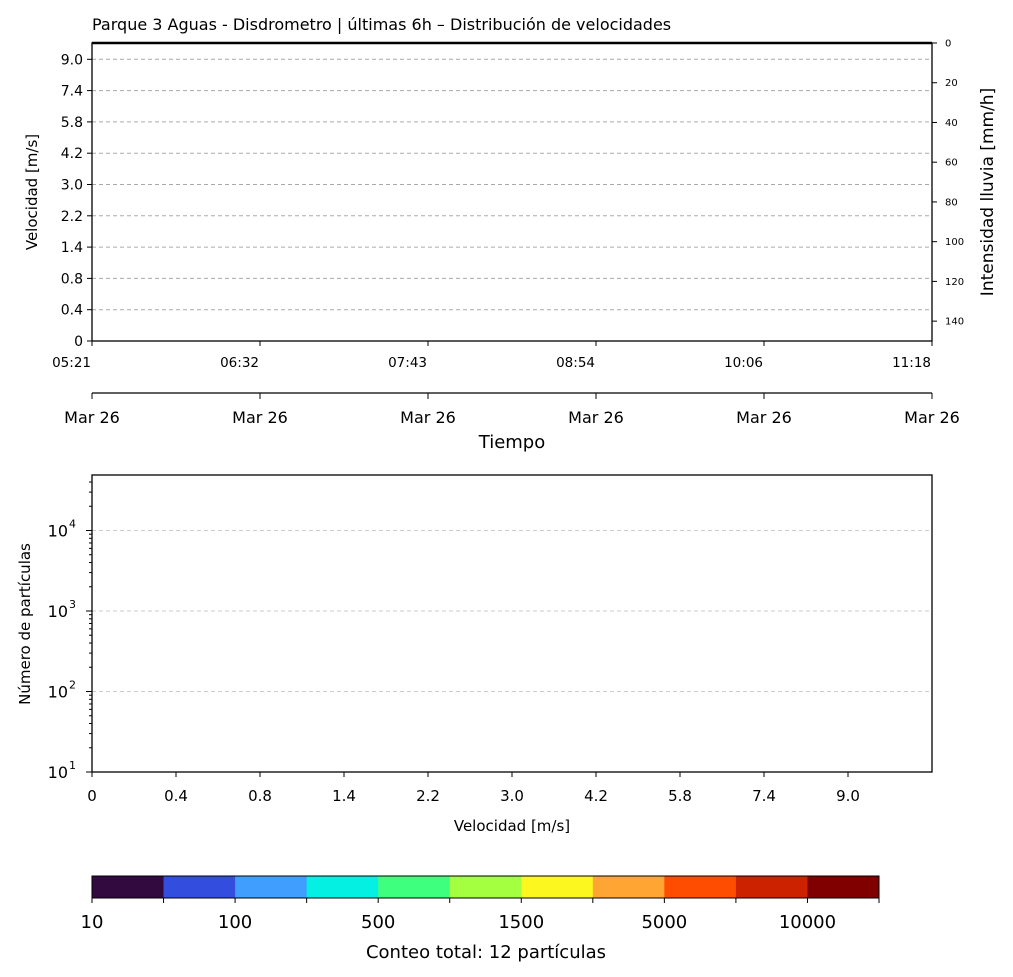 Image resolution: width=1013 pixels, height=977 pixels. Describe the element at coordinates (764, 796) in the screenshot. I see `x-tick-label: 7.4` at that location.